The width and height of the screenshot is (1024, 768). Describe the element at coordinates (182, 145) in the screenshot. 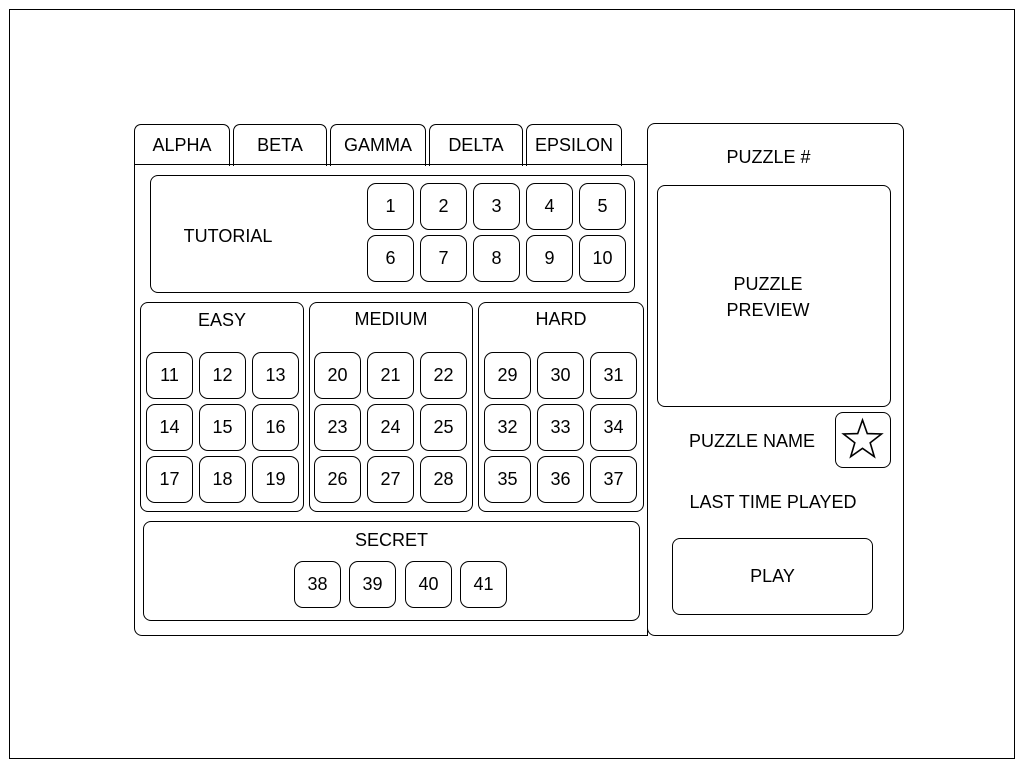

I see `tab-alpha: ALPHA` at that location.